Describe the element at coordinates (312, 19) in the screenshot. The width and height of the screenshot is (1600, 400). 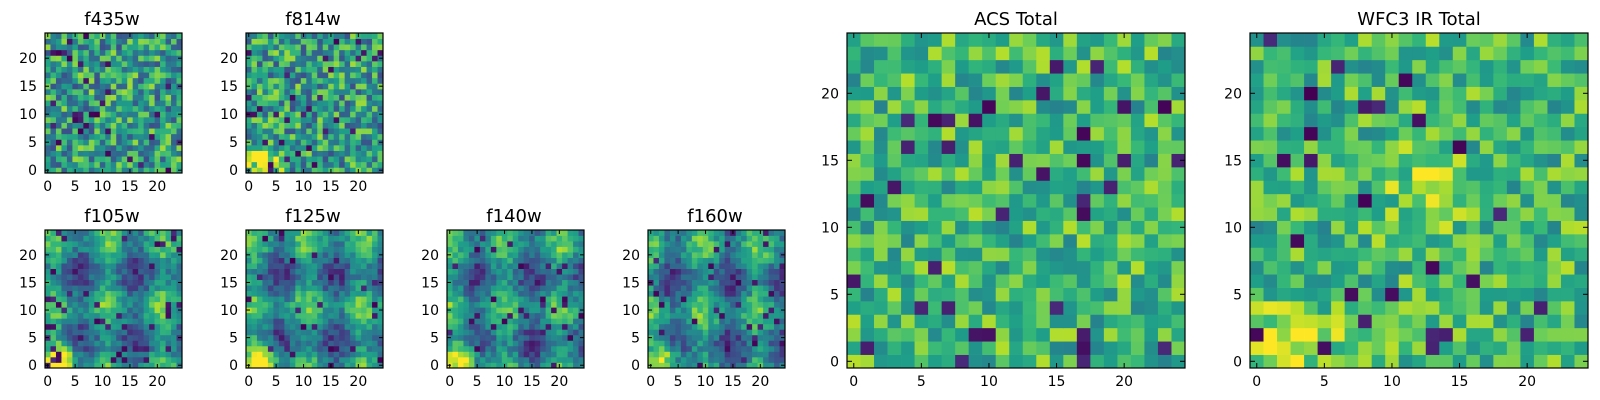
I see `panel-title-f814w: f814w` at that location.